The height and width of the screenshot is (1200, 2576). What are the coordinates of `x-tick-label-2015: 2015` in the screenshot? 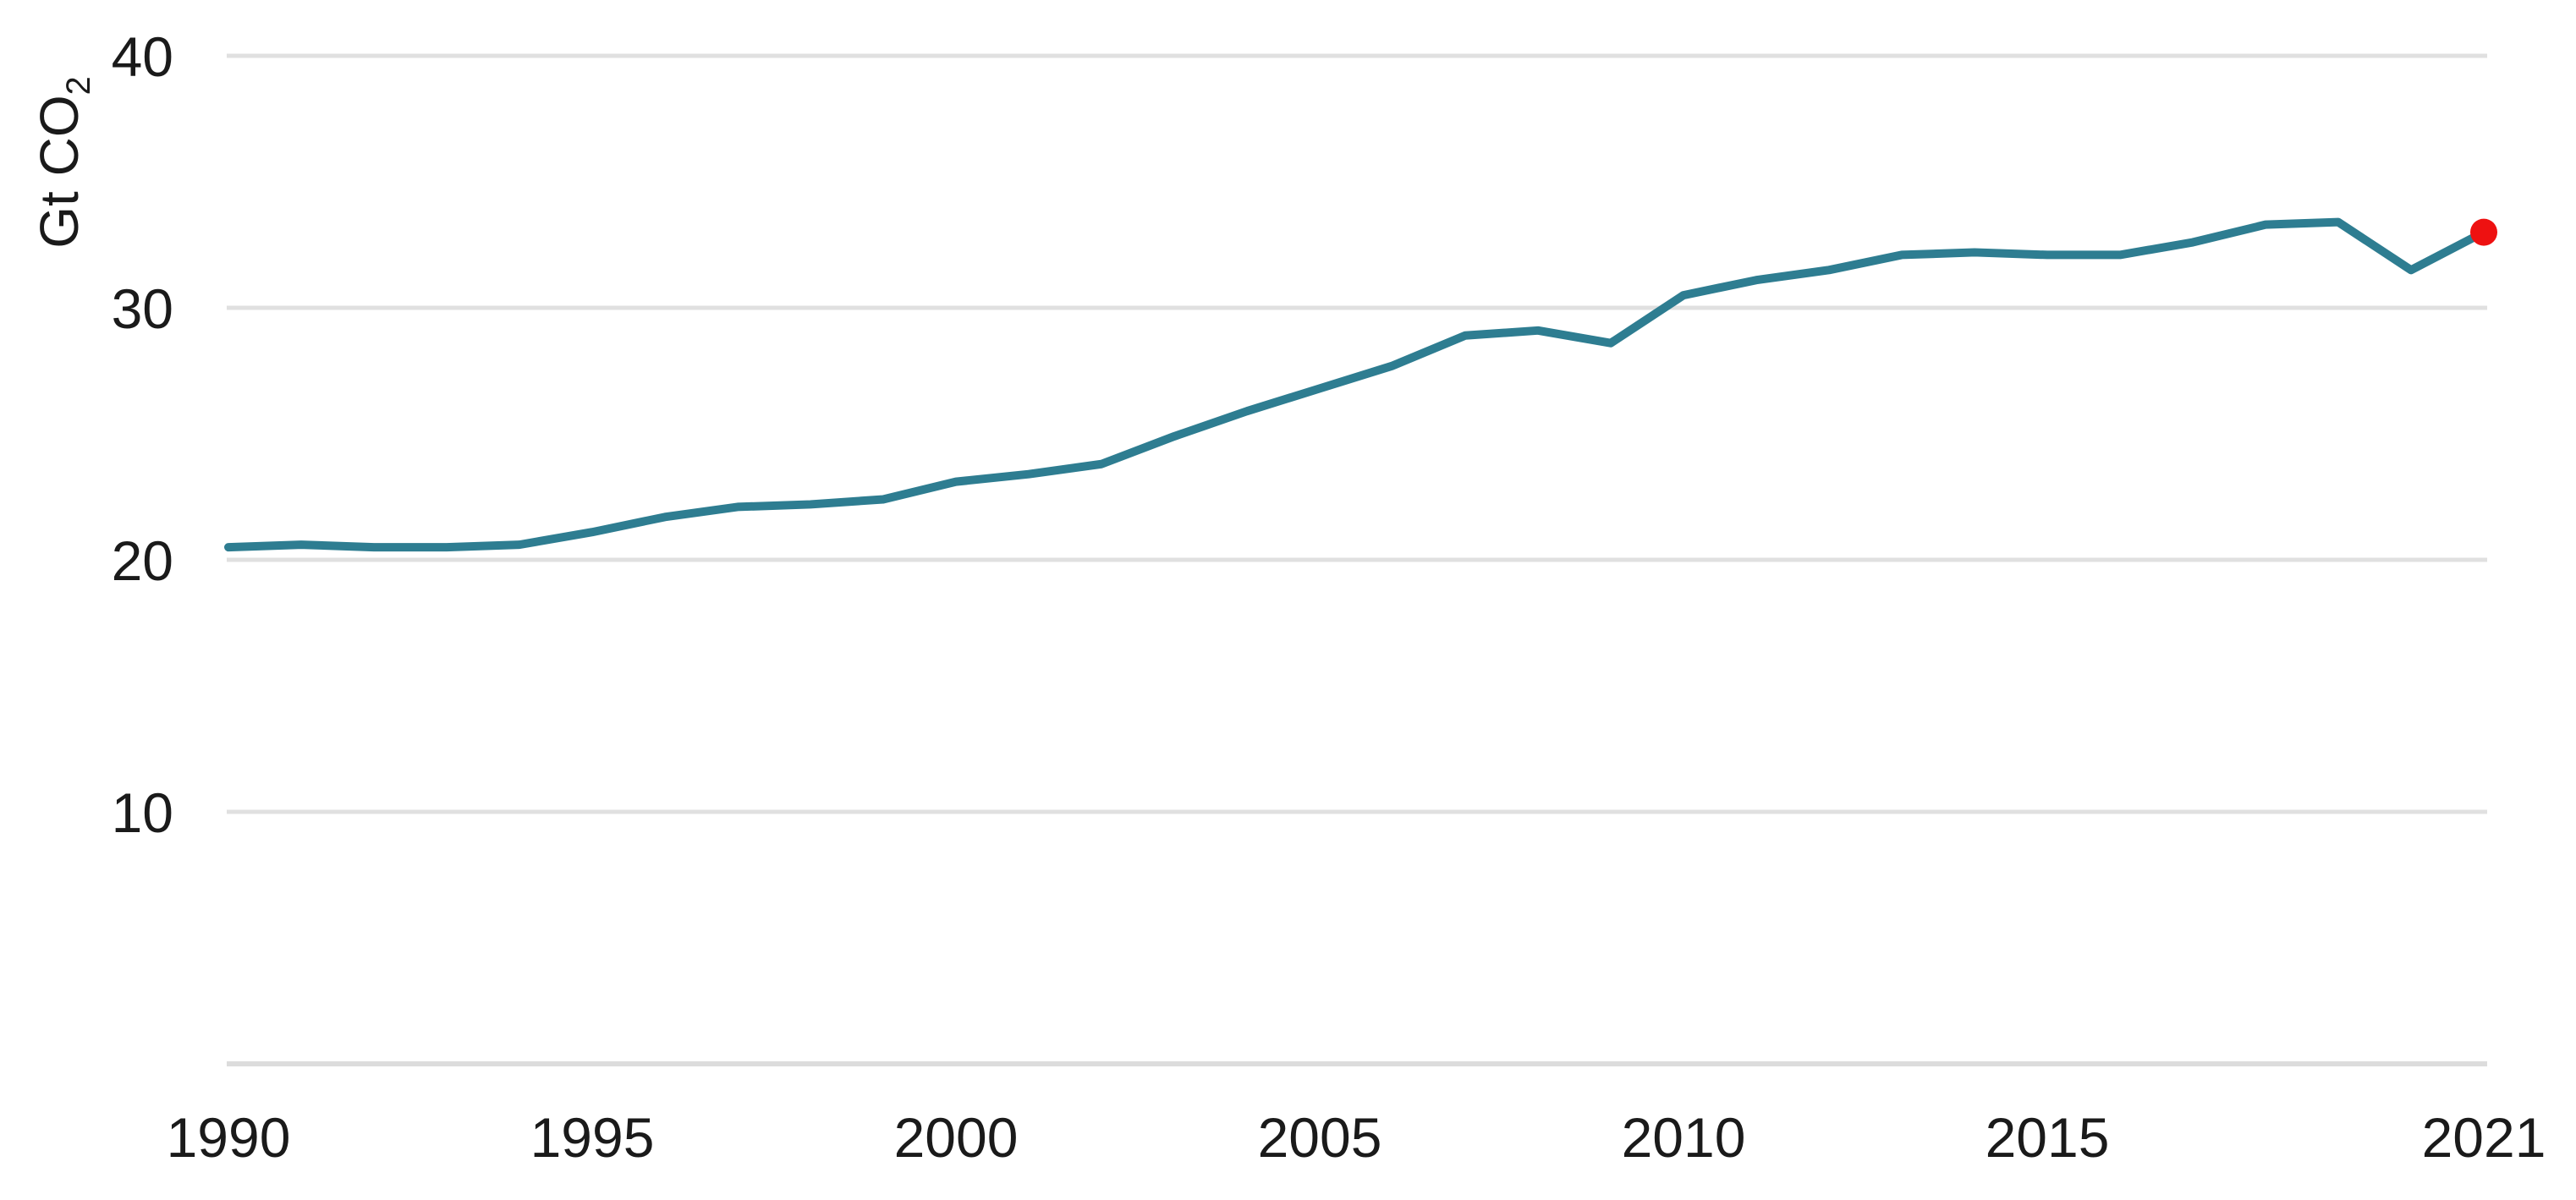 It's located at (2048, 1138).